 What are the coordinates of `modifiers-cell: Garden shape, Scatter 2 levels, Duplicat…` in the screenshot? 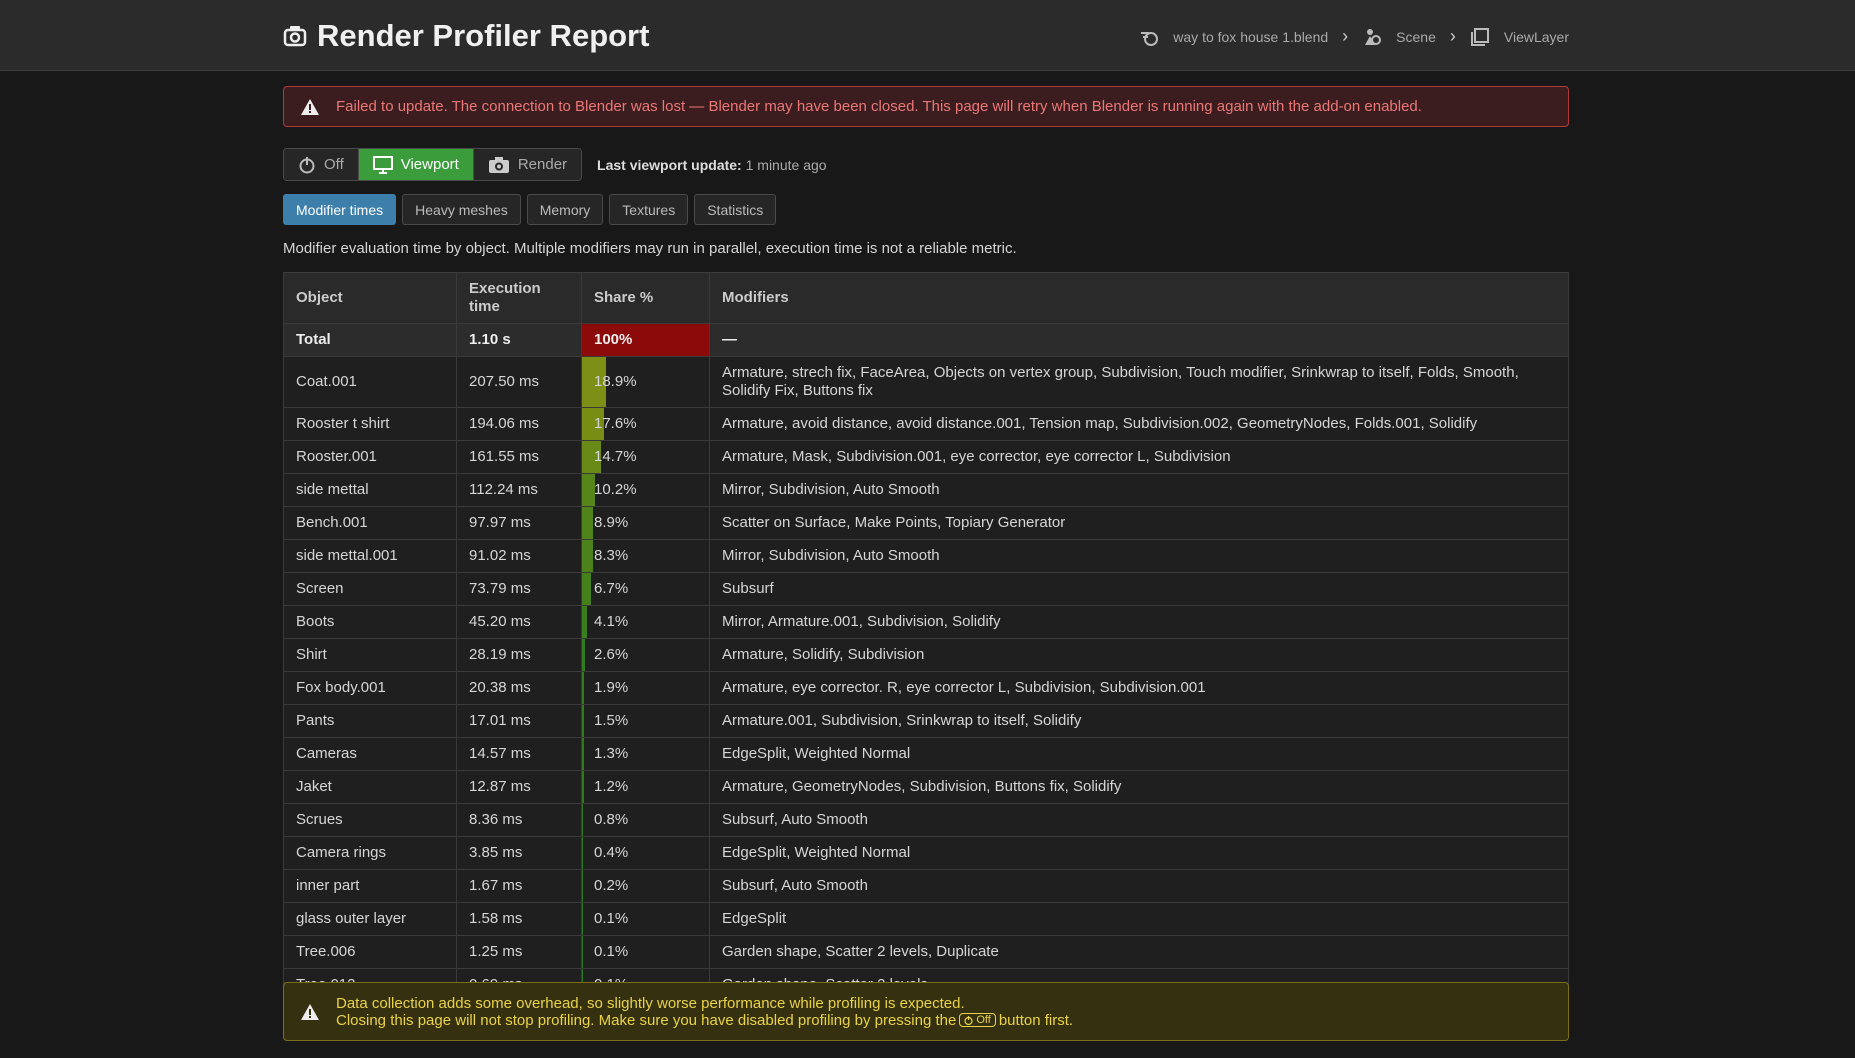 It's located at (1139, 952).